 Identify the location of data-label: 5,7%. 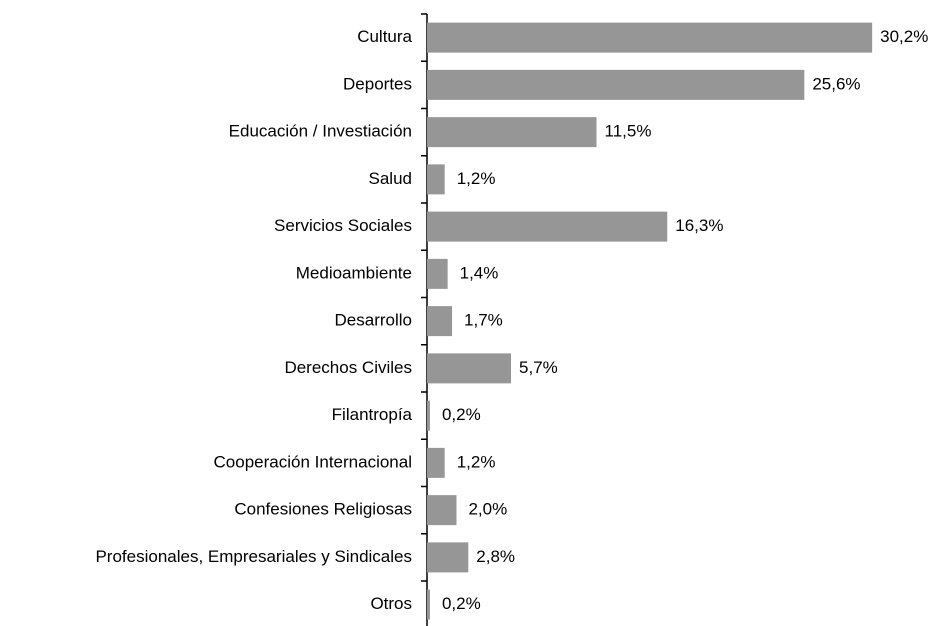
(538, 367).